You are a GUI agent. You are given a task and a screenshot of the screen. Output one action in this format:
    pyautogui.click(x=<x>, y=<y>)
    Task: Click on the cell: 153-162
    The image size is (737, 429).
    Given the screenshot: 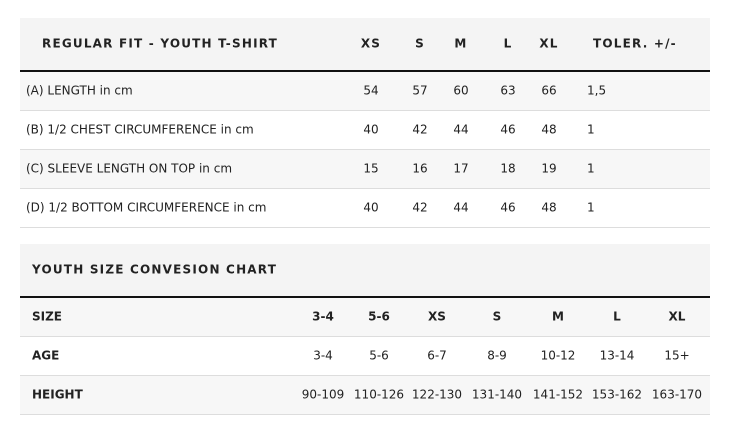 What is the action you would take?
    pyautogui.click(x=617, y=395)
    